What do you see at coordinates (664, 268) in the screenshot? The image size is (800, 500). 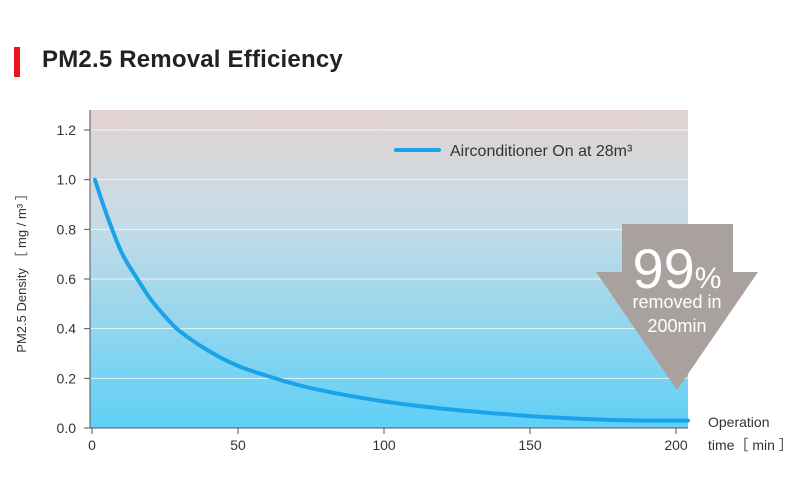 I see `annotation-number: 99` at bounding box center [664, 268].